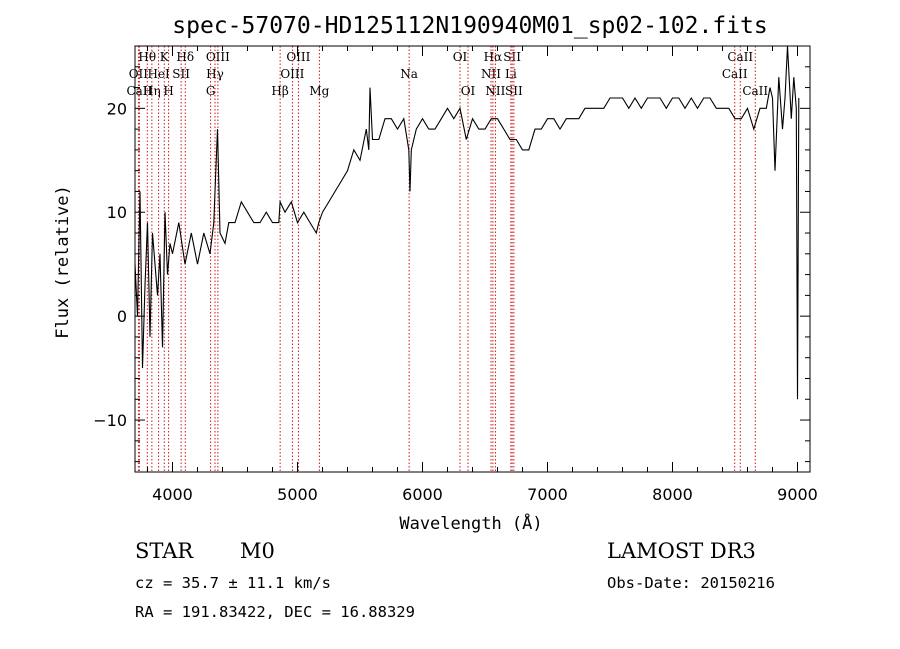  Describe the element at coordinates (63, 262) in the screenshot. I see `y-axis-label: Flux (relative)` at that location.